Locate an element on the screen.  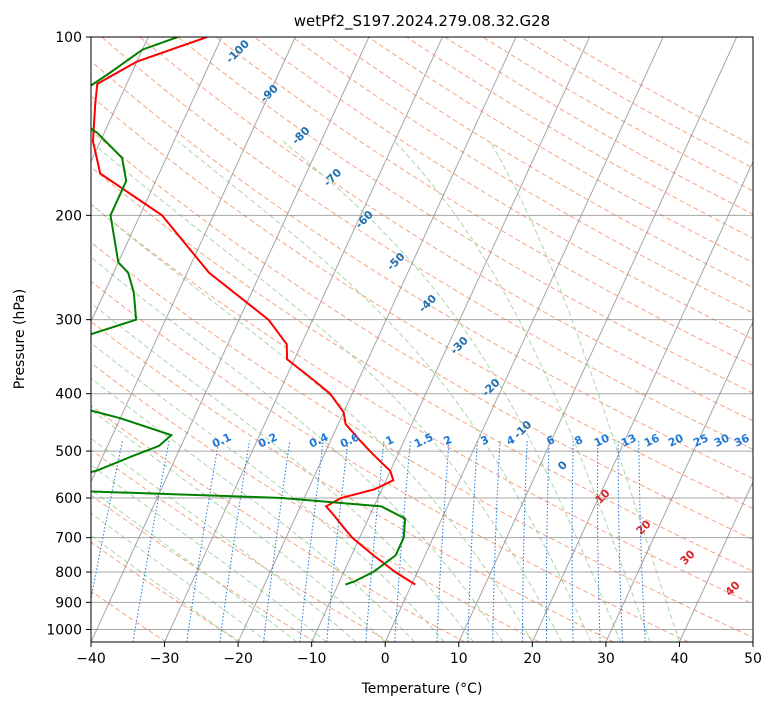
mixing-ratio-label: 30 is located at coordinates (722, 440).